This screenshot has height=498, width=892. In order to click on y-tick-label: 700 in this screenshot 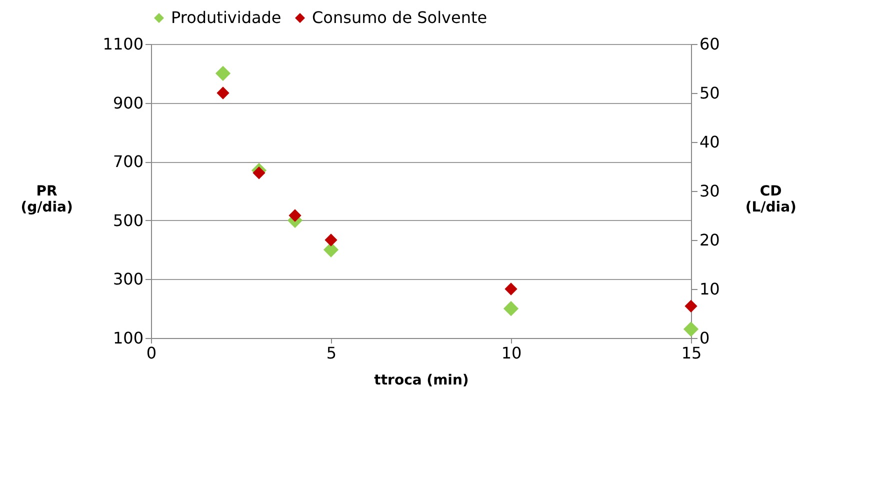, I will do `click(128, 162)`.